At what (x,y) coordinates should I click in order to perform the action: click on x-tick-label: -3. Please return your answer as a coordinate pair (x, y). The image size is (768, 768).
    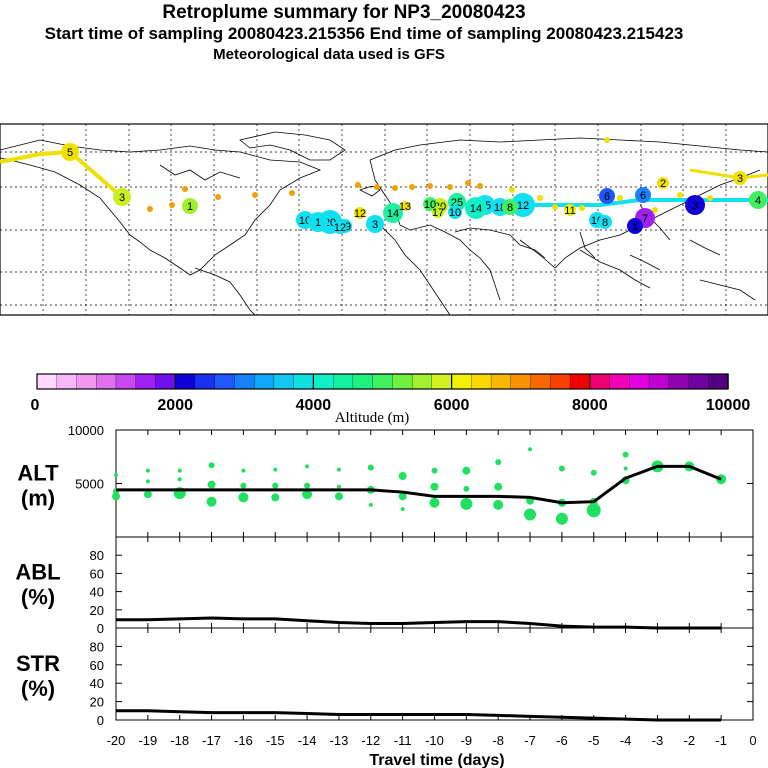
    Looking at the image, I should click on (658, 740).